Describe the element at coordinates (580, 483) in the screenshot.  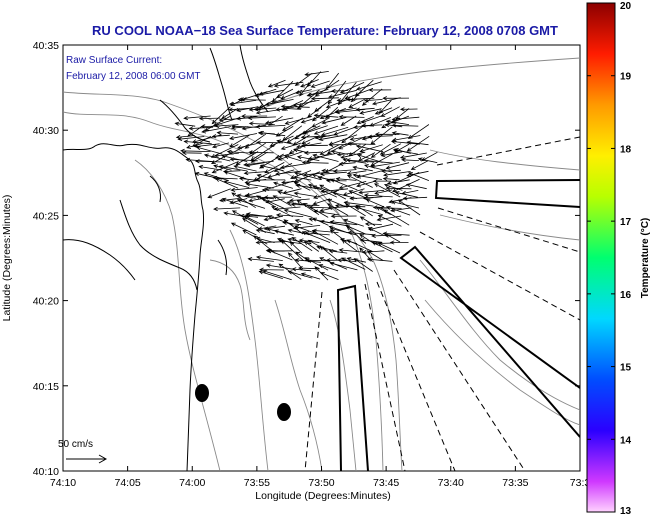
I see `x-tick-label: 73:3` at that location.